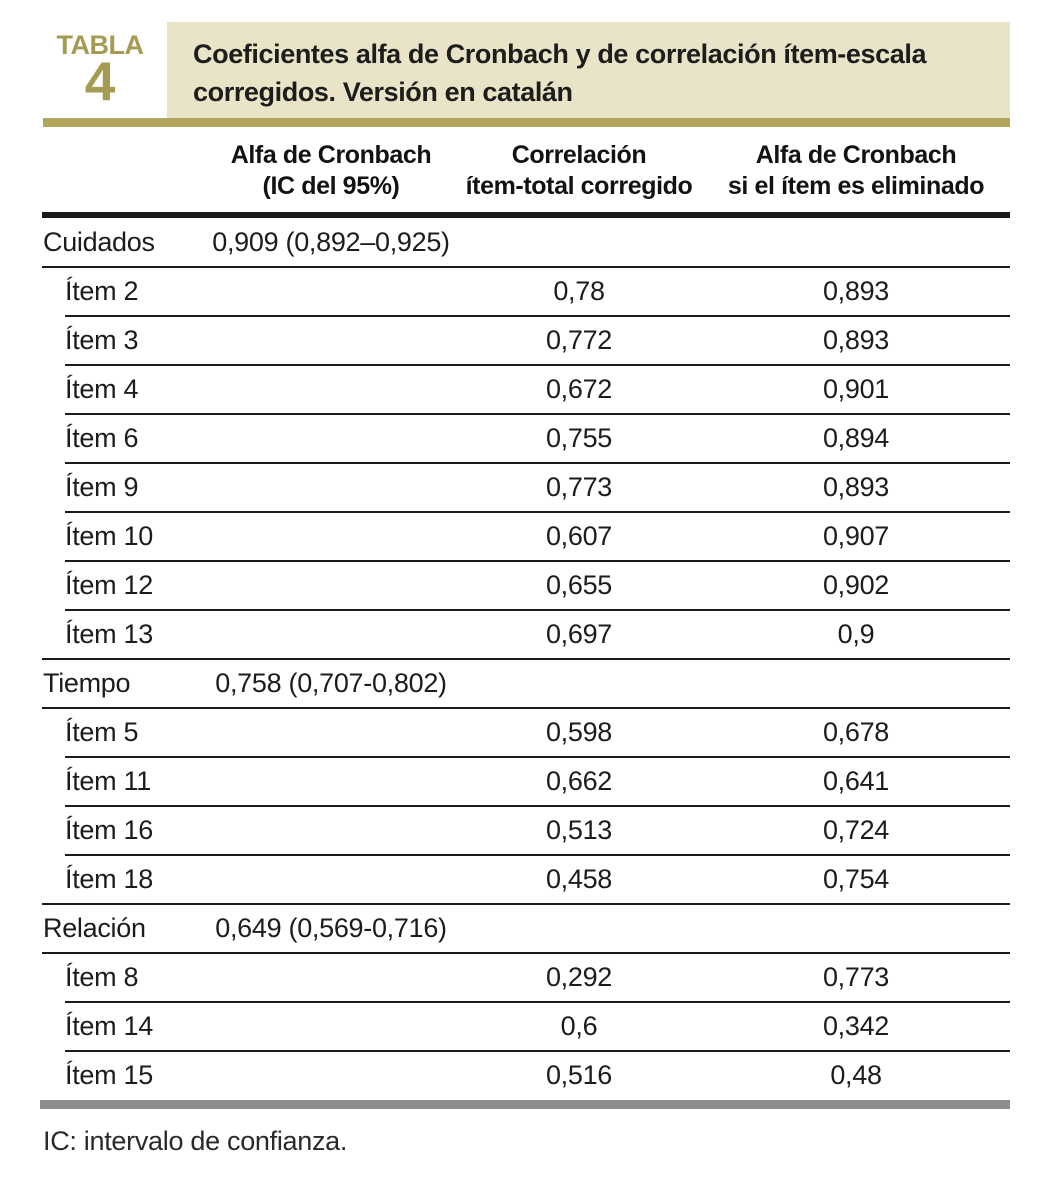  What do you see at coordinates (109, 879) in the screenshot?
I see `row-label: Ítem 18` at bounding box center [109, 879].